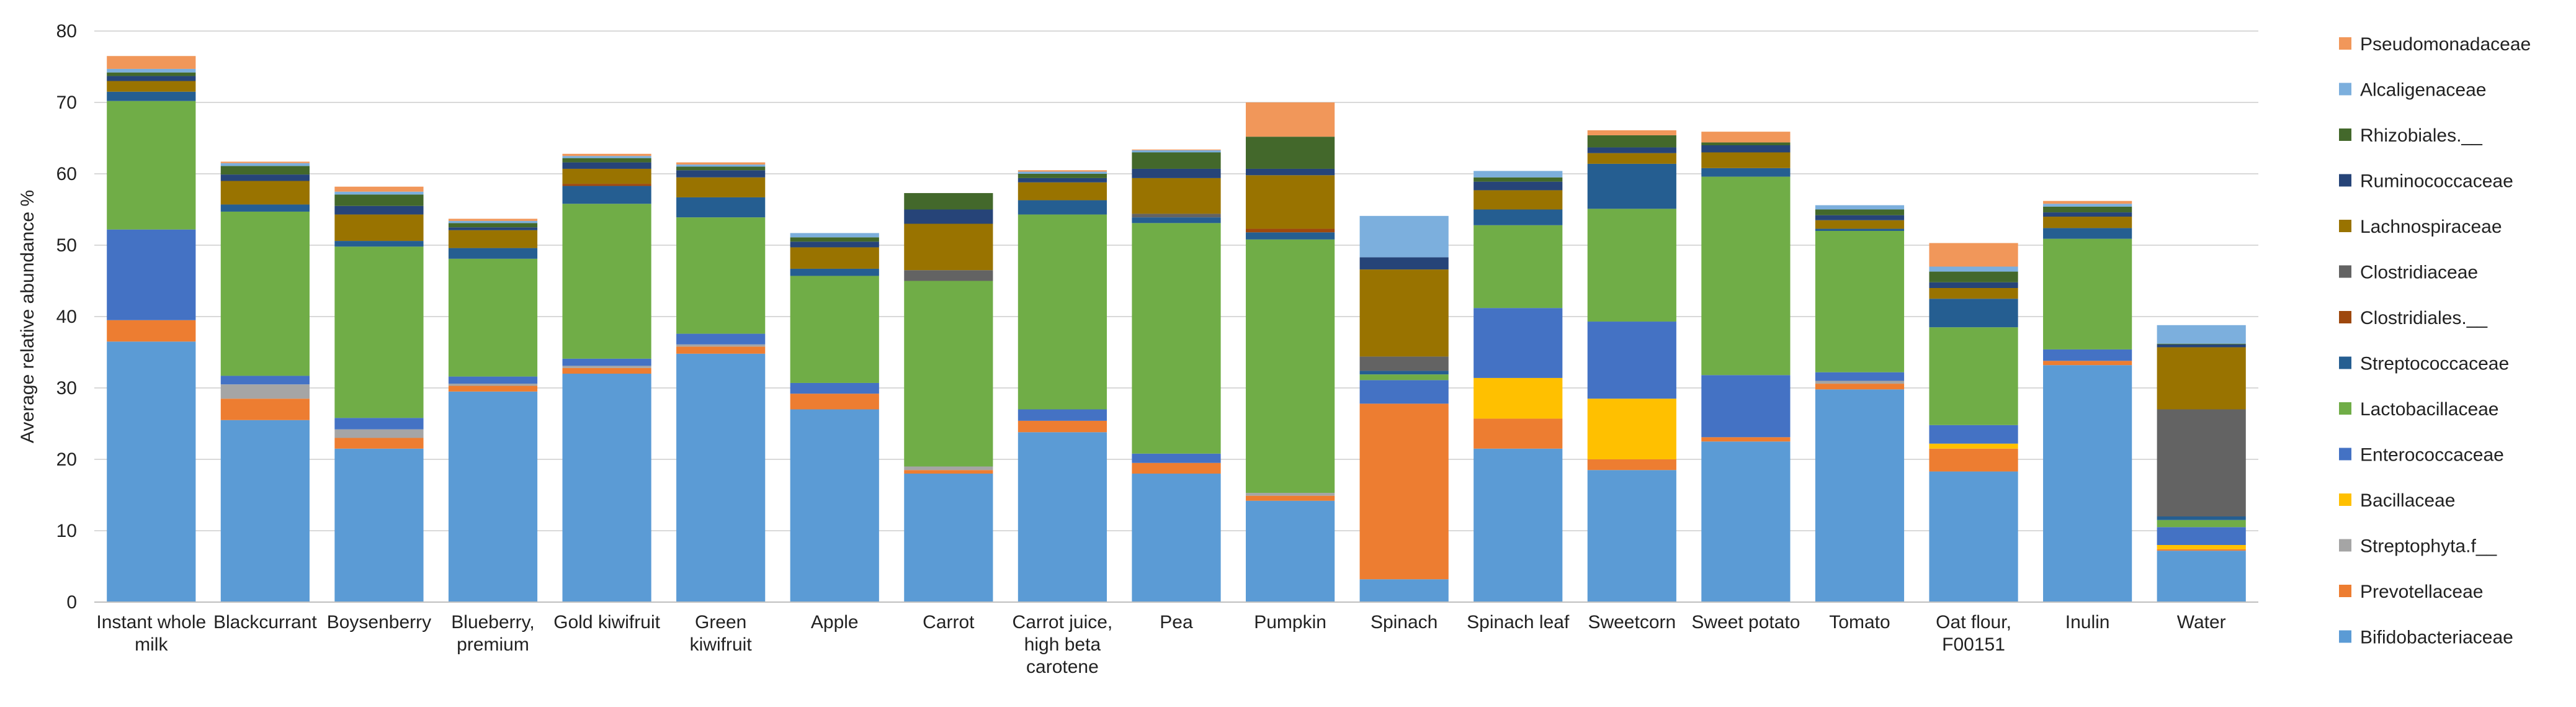  What do you see at coordinates (2436, 638) in the screenshot?
I see `legend-label: Bifidobacteriaceae` at bounding box center [2436, 638].